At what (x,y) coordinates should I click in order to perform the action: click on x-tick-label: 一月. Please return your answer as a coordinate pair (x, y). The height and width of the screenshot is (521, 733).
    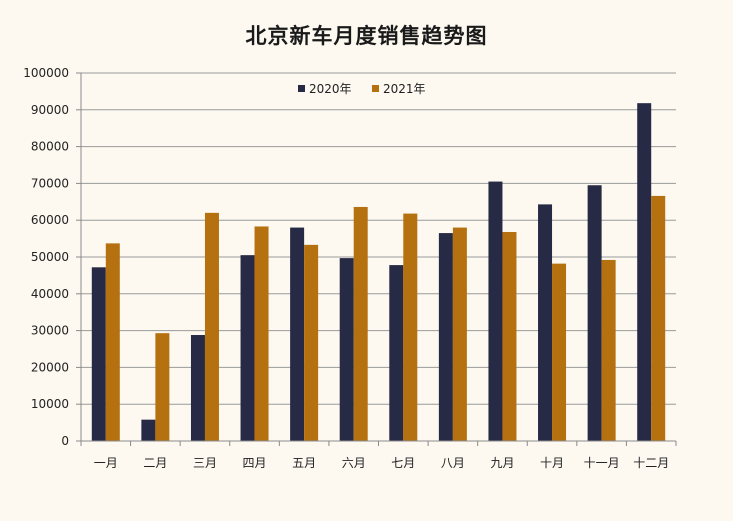
    Looking at the image, I should click on (106, 463).